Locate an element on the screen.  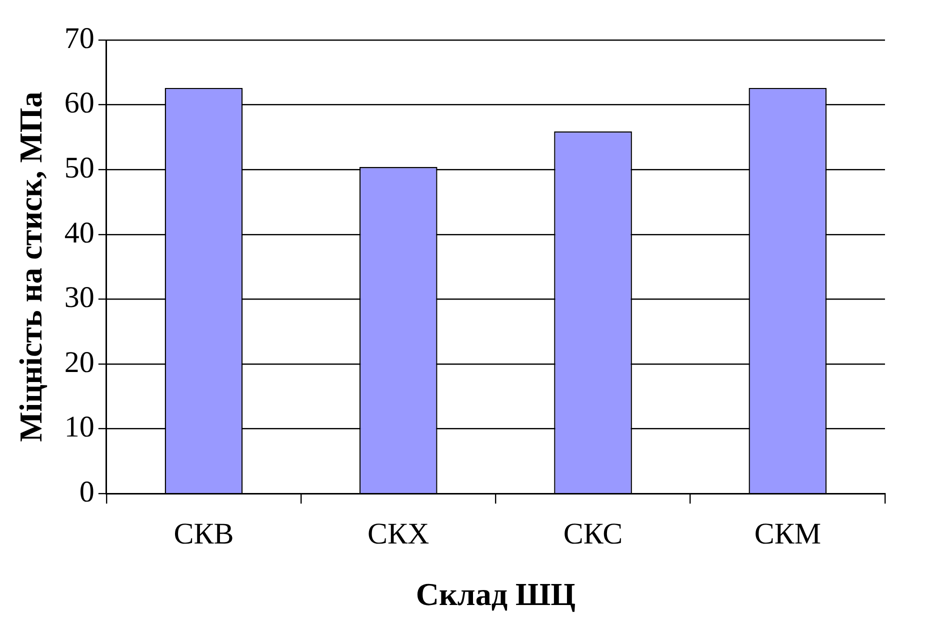
x-tick-label: СКХ is located at coordinates (399, 533).